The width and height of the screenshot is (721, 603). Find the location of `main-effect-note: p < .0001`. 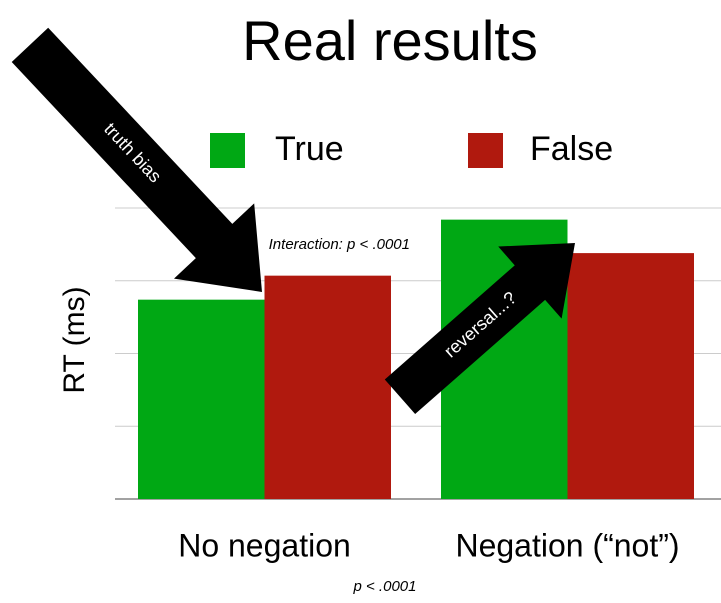

main-effect-note: p < .0001 is located at coordinates (385, 586).